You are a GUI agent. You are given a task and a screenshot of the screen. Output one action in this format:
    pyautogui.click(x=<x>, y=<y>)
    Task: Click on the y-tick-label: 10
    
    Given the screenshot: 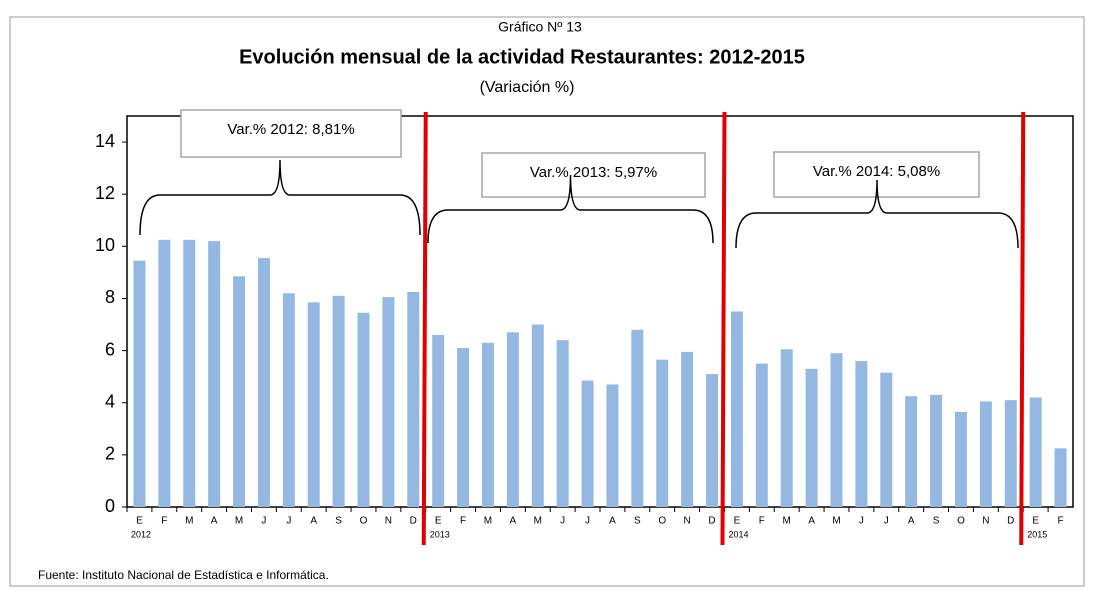 What is the action you would take?
    pyautogui.click(x=105, y=245)
    